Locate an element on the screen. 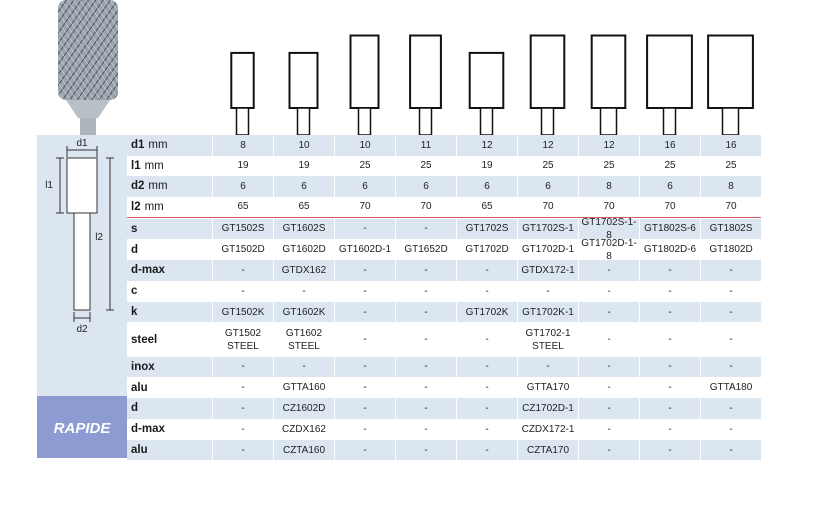 This screenshot has height=505, width=823. diagram-label: d2 is located at coordinates (82, 329).